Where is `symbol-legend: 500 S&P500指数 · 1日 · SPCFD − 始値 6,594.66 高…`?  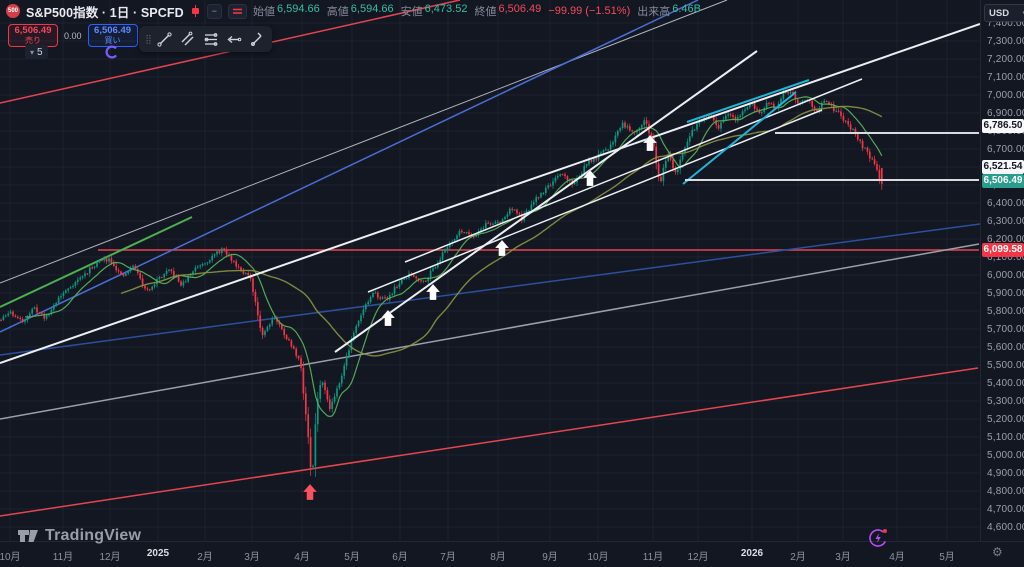
symbol-legend: 500 S&P500指数 · 1日 · SPCFD − 始値 6,594.66 高… is located at coordinates (353, 11).